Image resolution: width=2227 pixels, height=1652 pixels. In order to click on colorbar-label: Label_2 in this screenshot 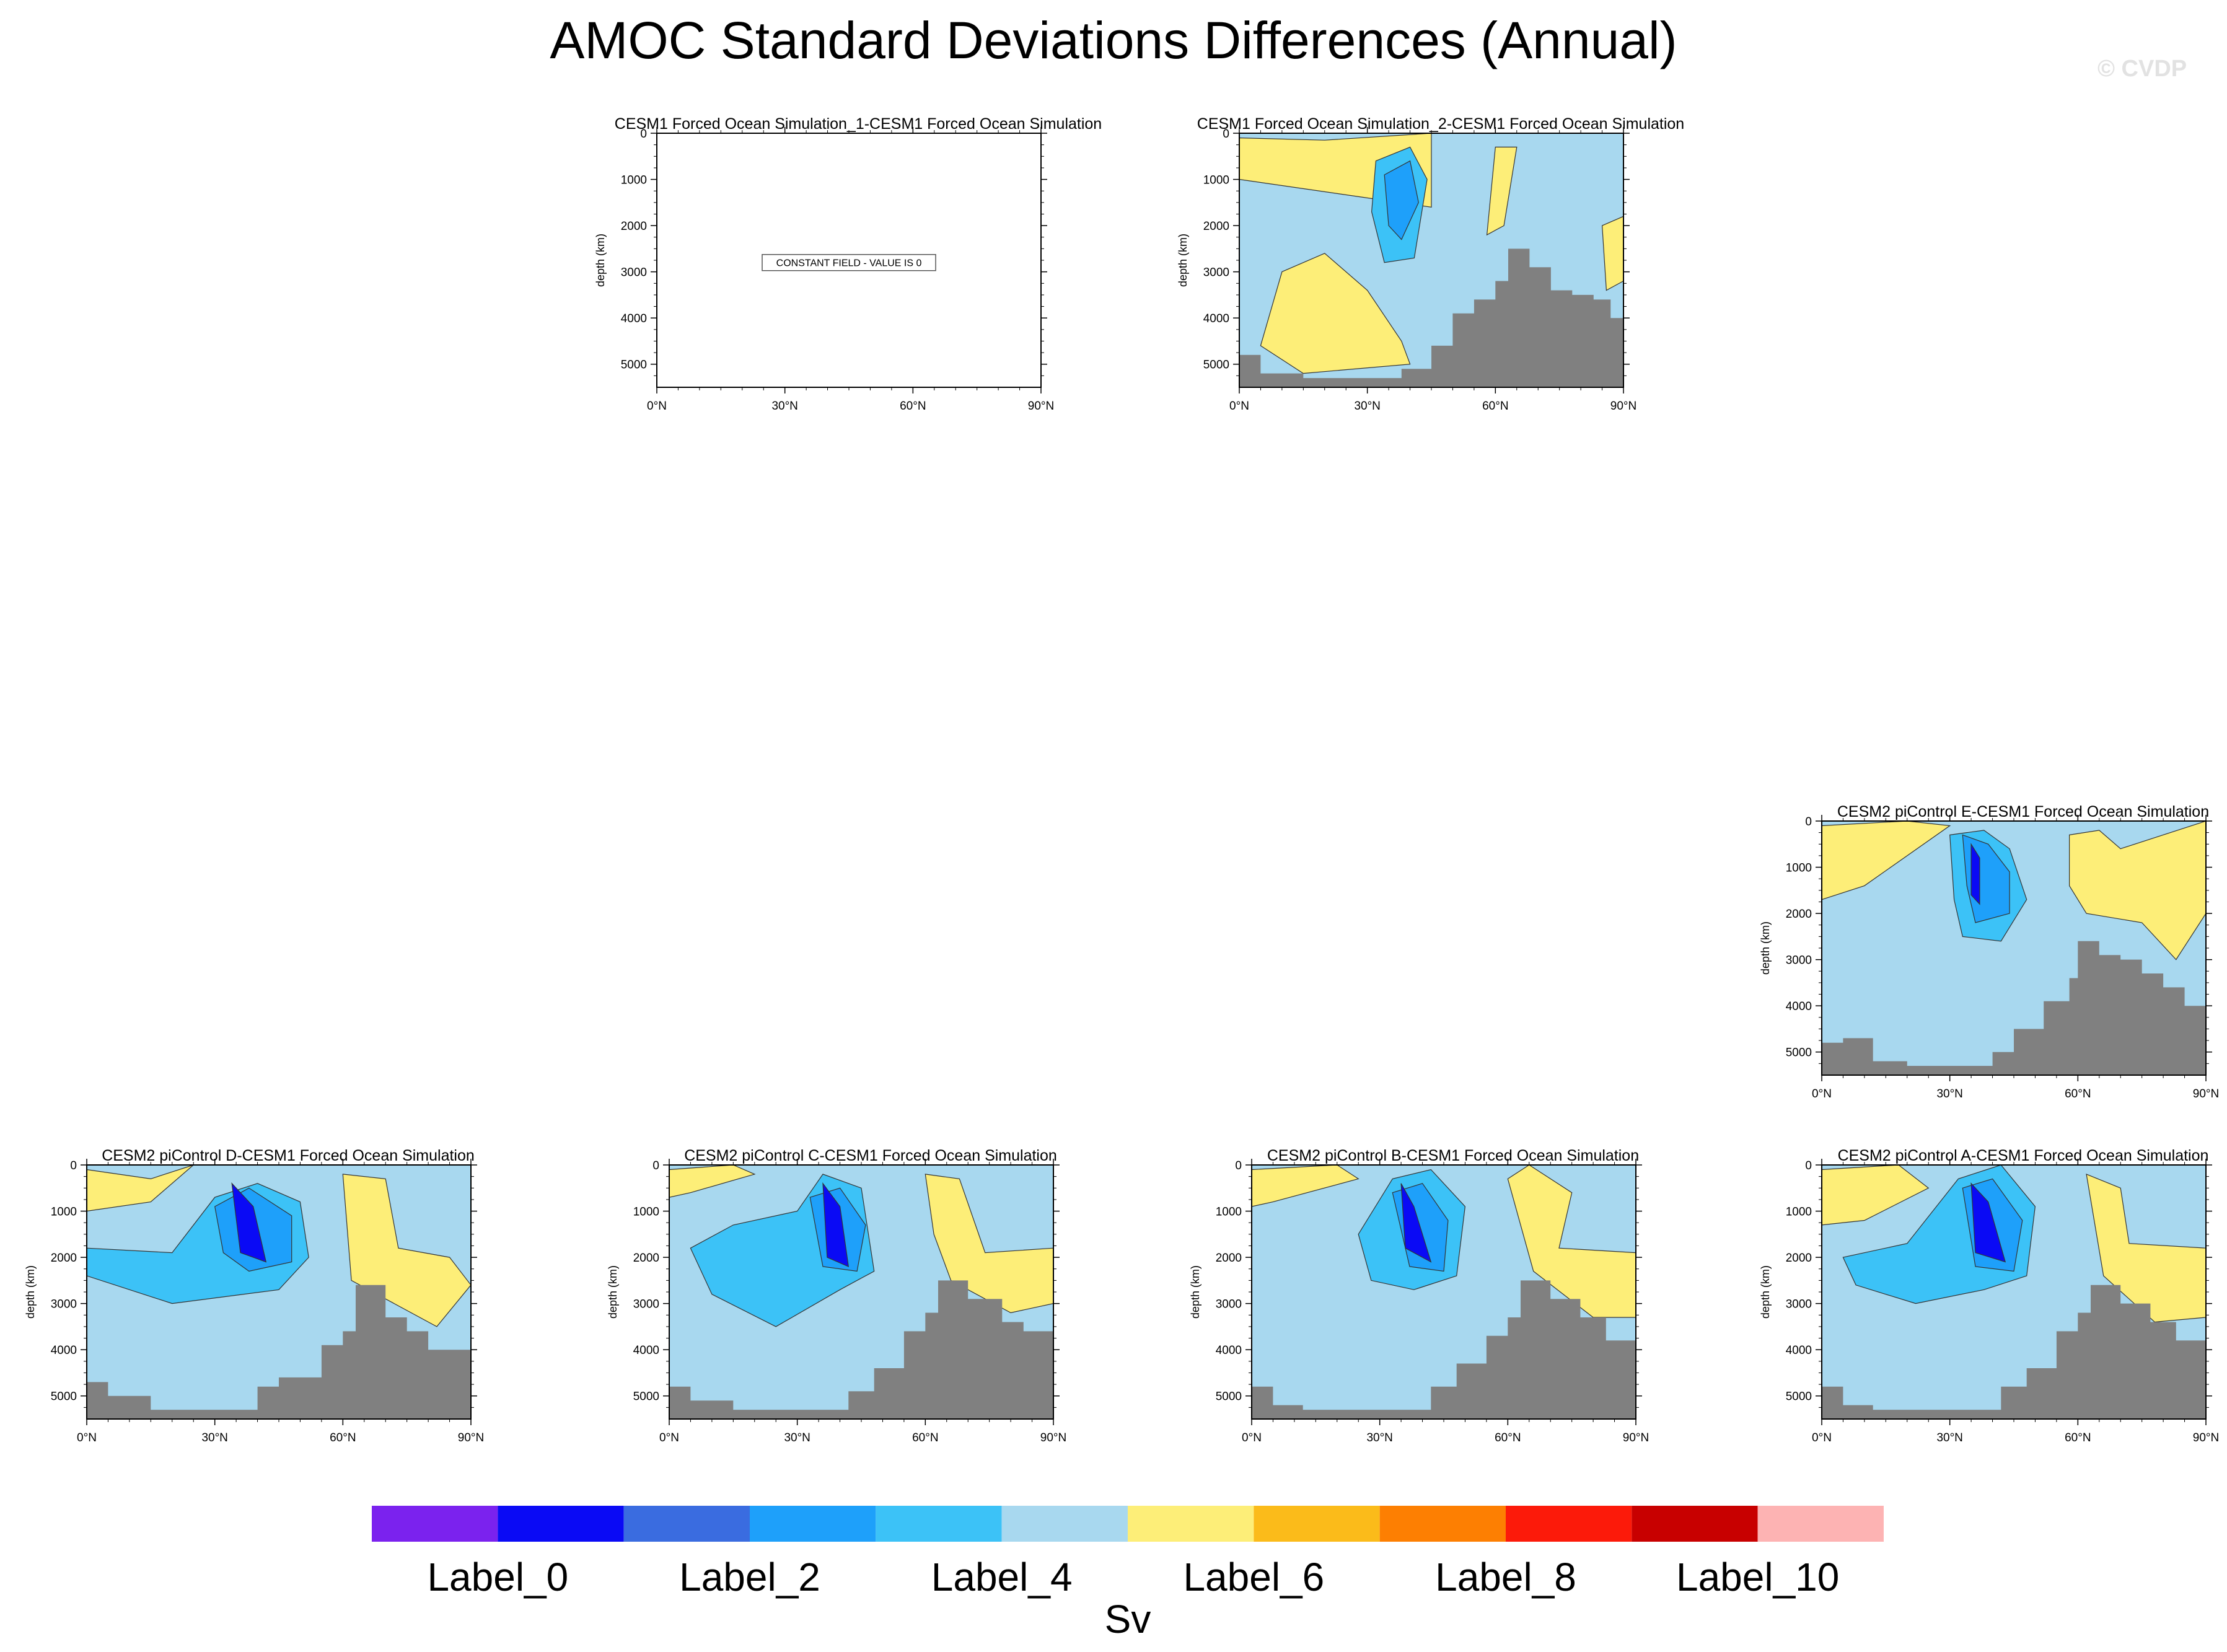, I will do `click(750, 1577)`.